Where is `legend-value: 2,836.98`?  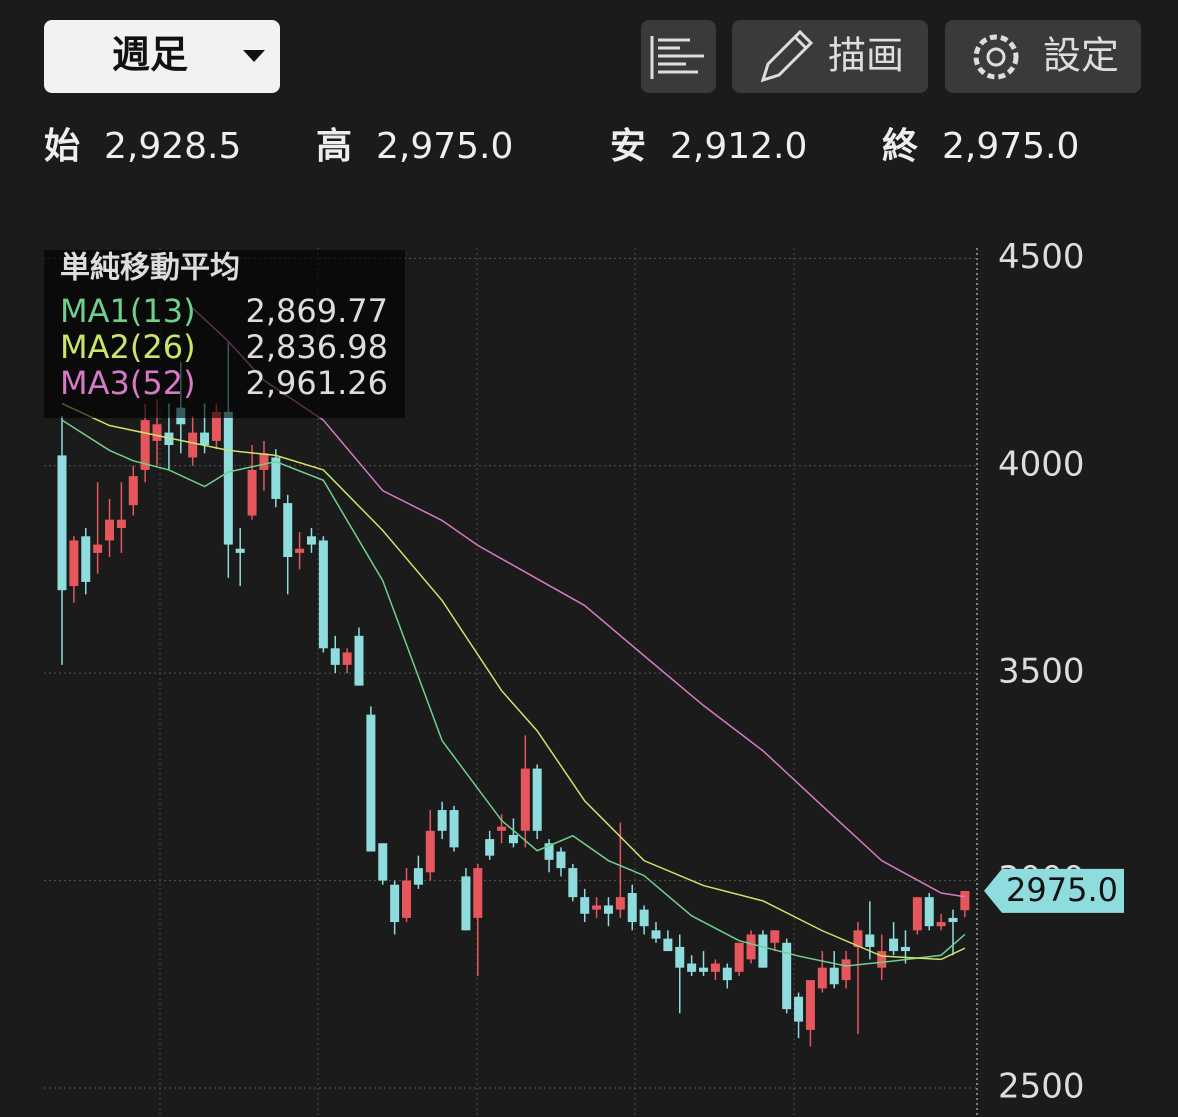 legend-value: 2,836.98 is located at coordinates (317, 347).